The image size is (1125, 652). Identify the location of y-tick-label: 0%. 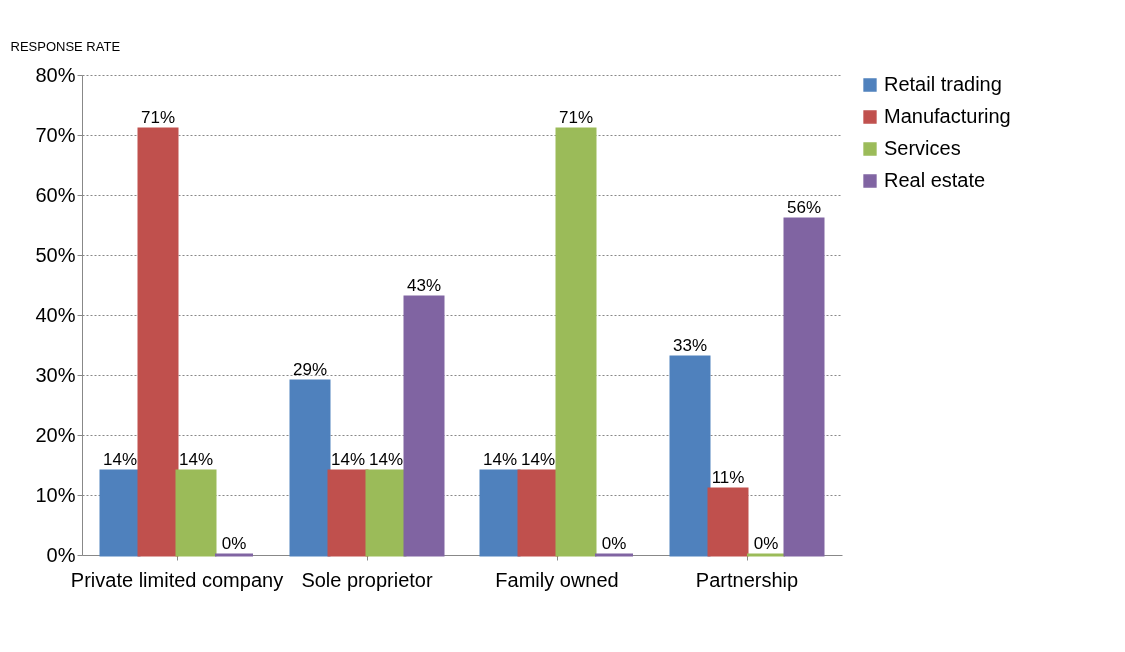
(61, 554).